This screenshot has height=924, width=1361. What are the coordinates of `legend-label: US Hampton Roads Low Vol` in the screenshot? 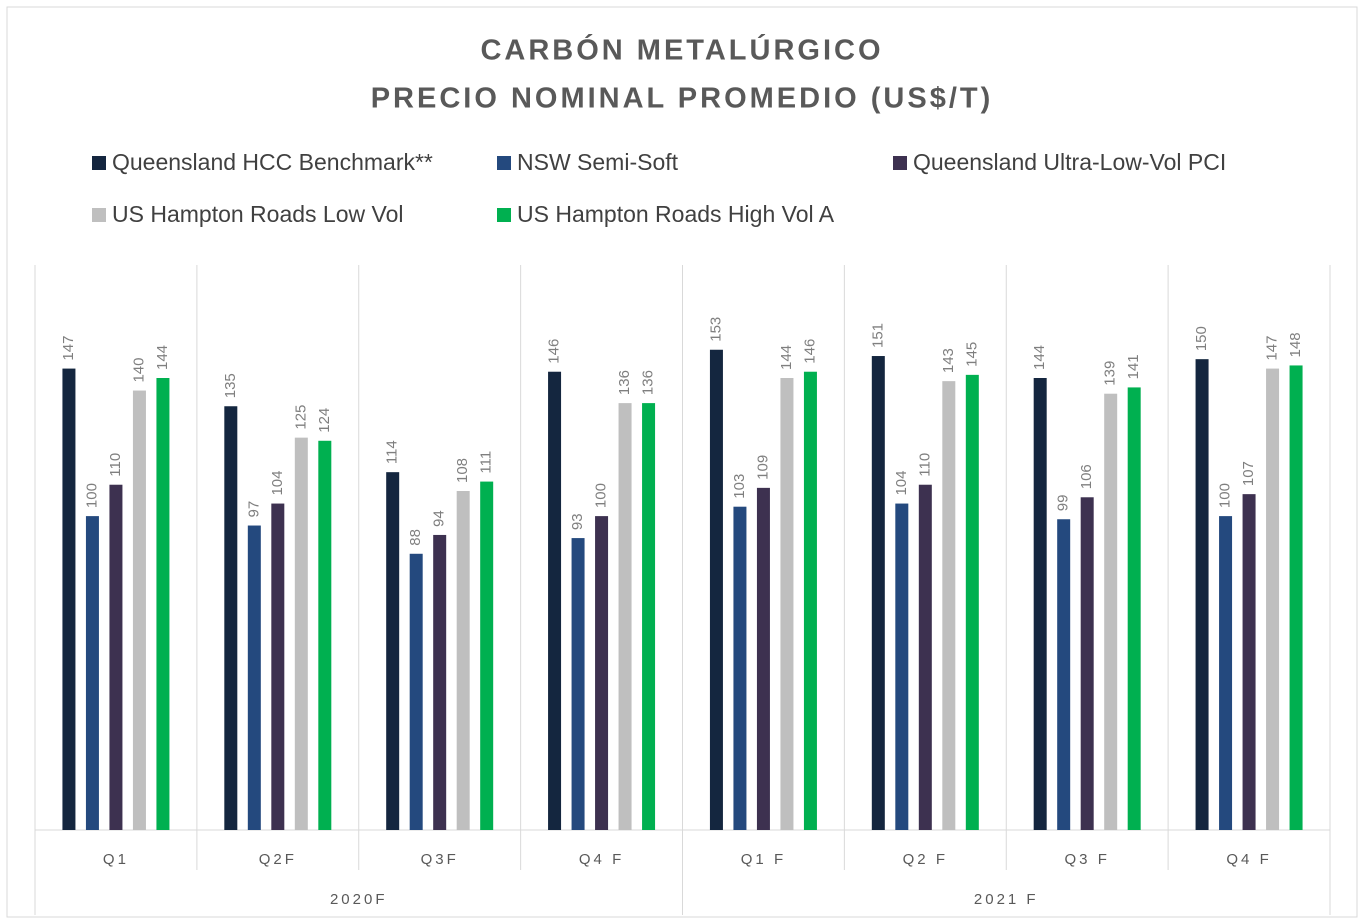 It's located at (258, 214).